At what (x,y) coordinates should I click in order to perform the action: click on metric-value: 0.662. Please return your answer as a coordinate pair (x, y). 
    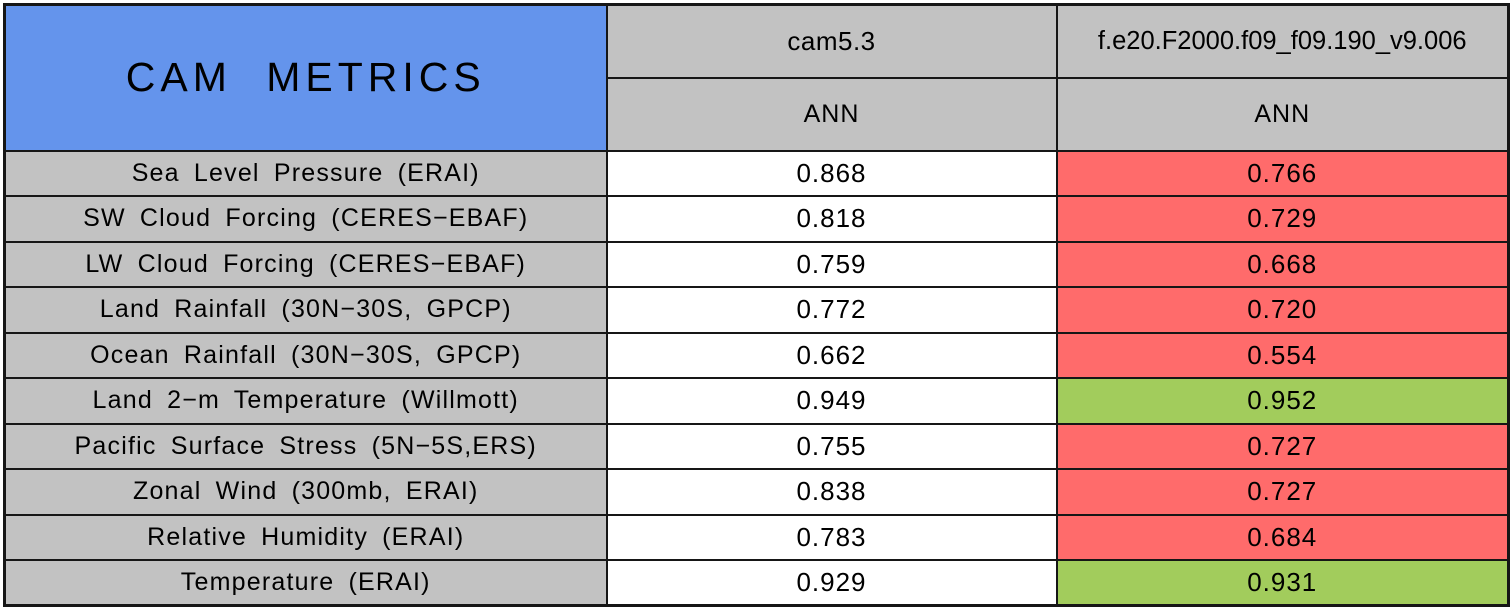
    Looking at the image, I should click on (831, 355).